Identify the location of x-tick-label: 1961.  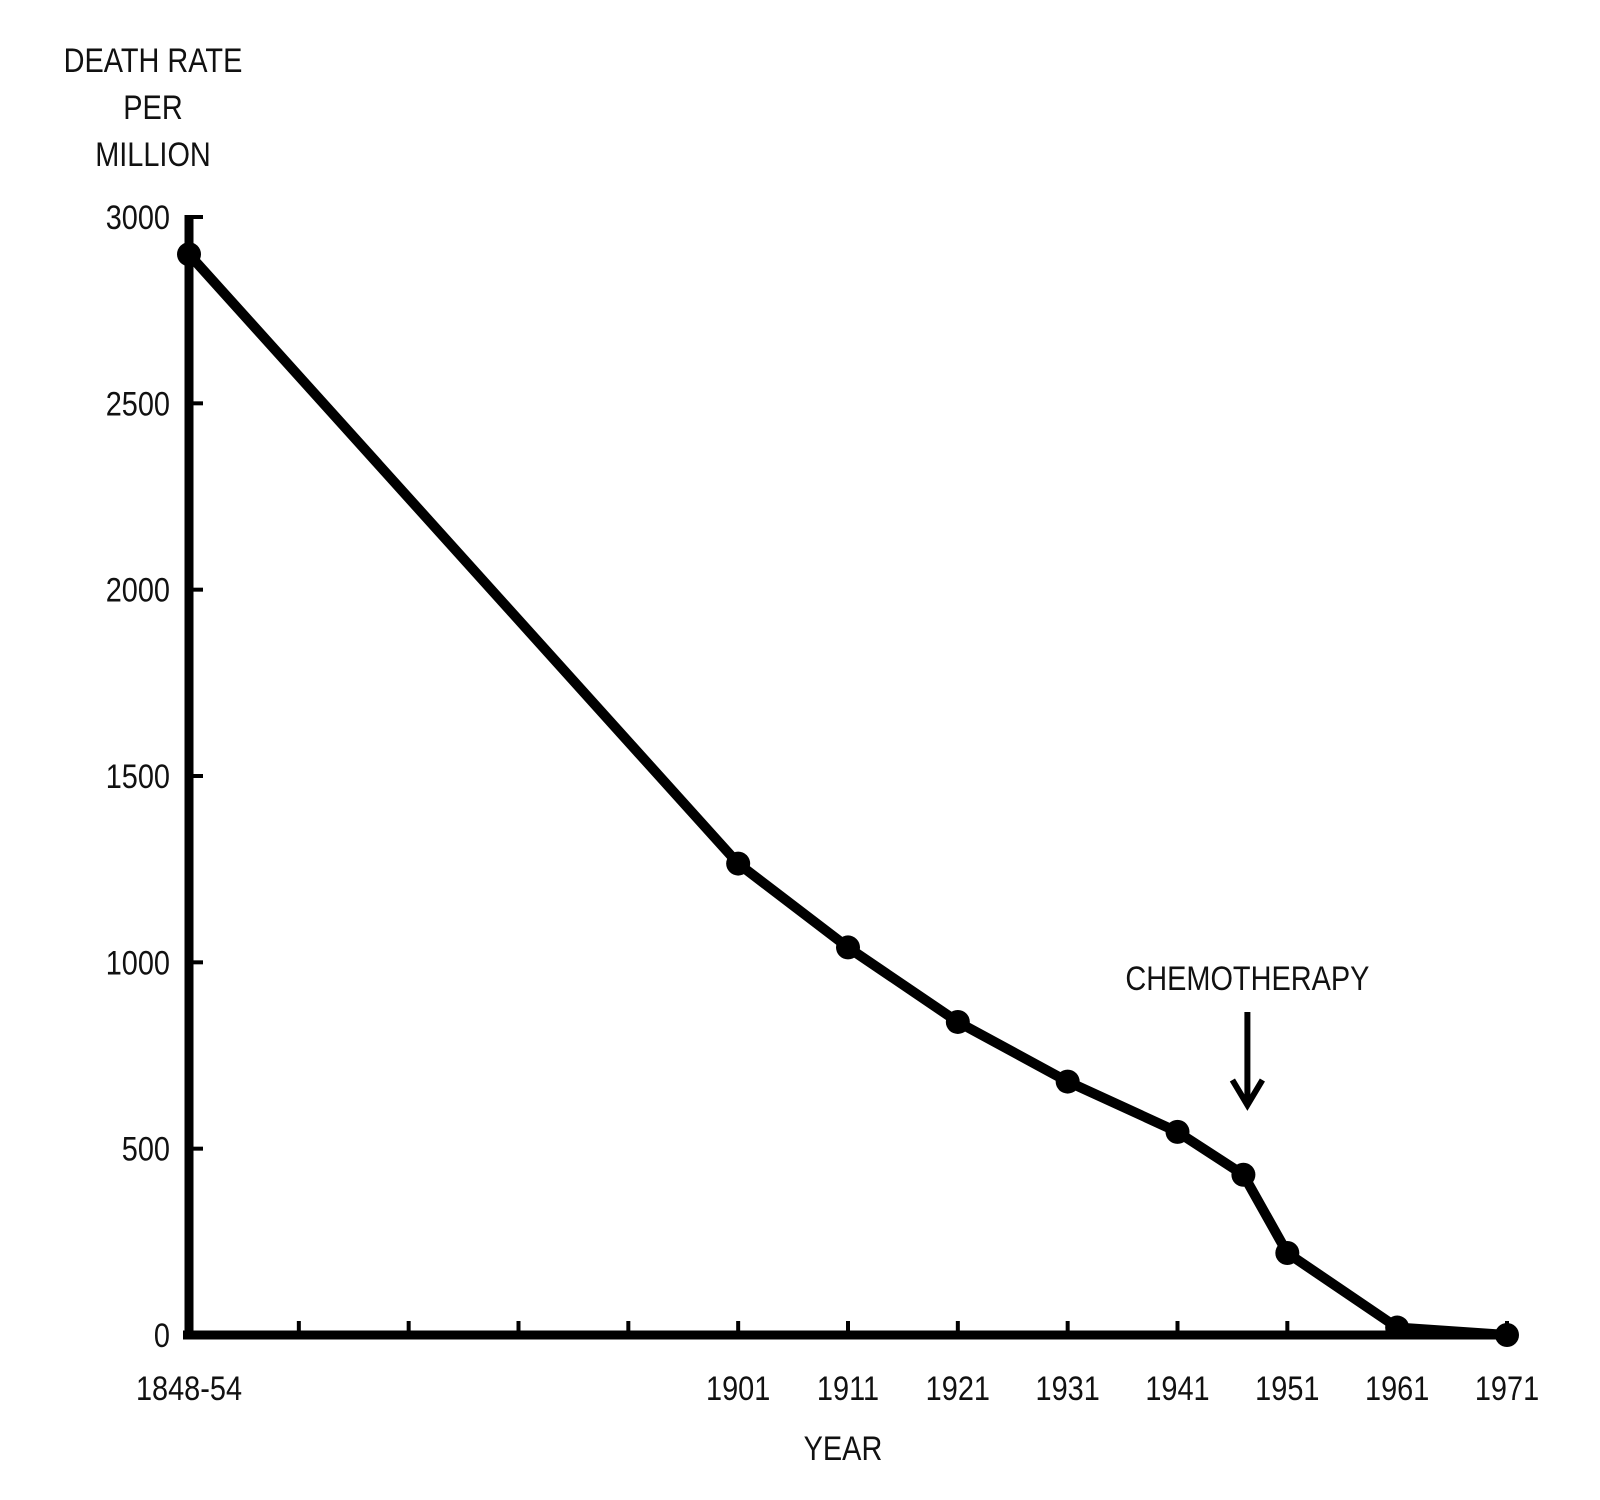
(1397, 1388).